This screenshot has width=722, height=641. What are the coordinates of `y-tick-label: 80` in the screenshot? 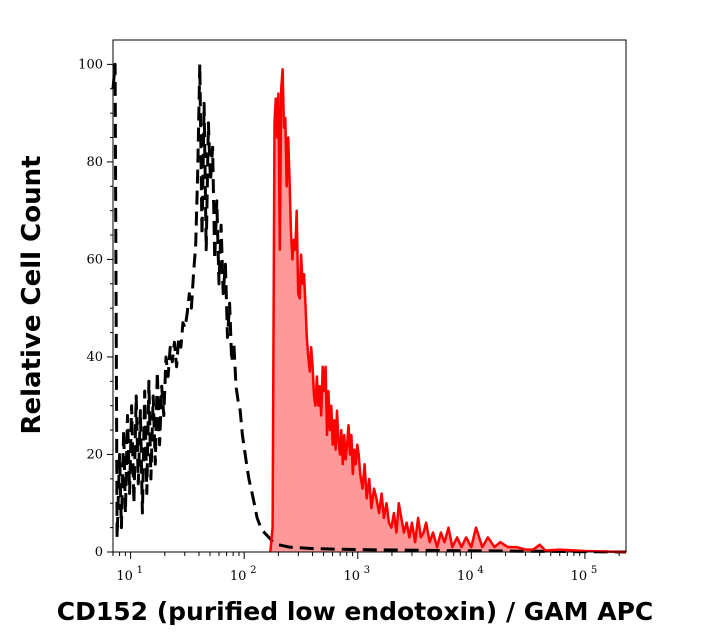 It's located at (94, 162).